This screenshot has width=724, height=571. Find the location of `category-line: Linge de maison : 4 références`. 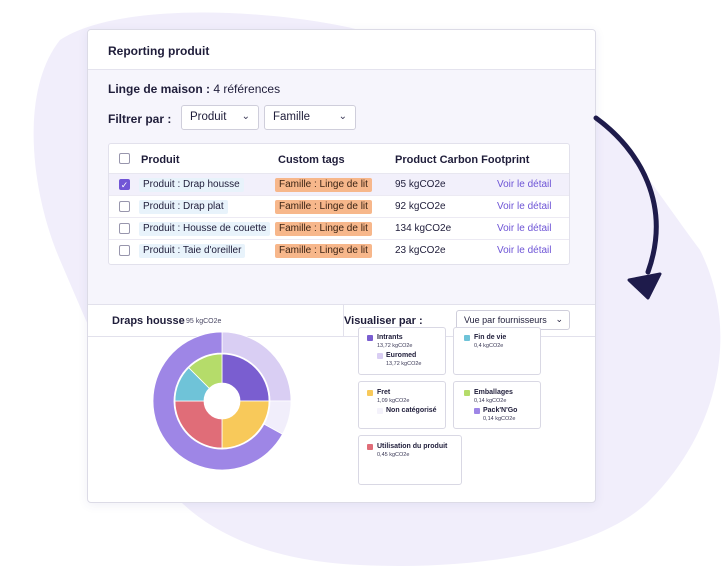

category-line: Linge de maison : 4 références is located at coordinates (194, 89).